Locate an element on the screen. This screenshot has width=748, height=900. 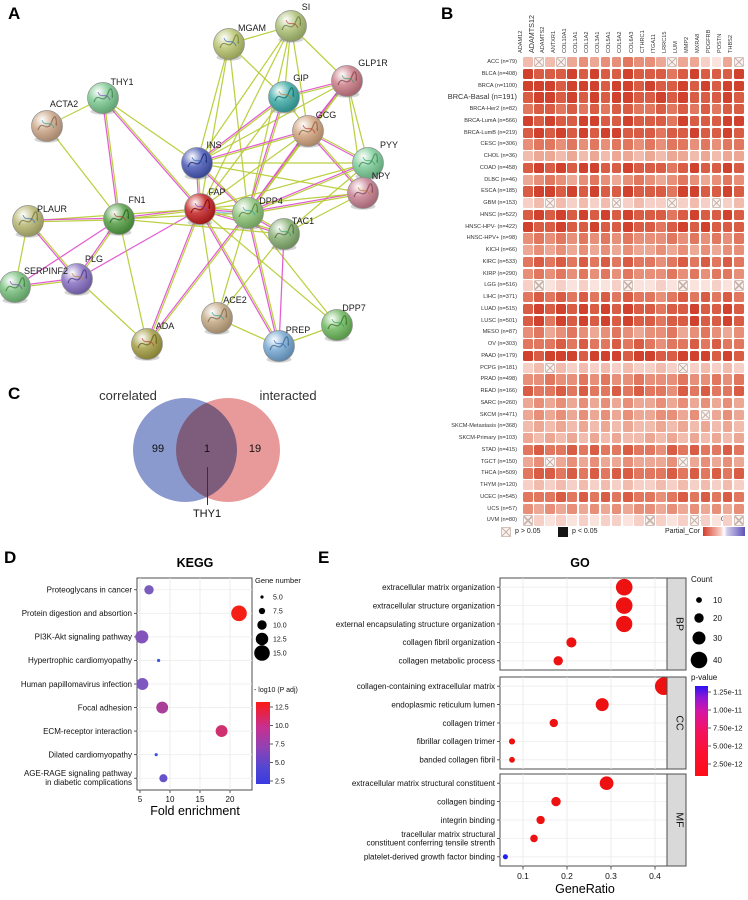
panel-letter-b: B is located at coordinates (447, 13).